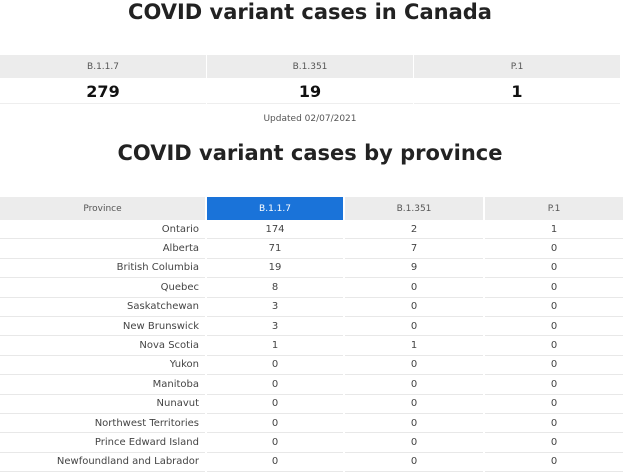  I want to click on column-header: B.1.1.7, so click(275, 208).